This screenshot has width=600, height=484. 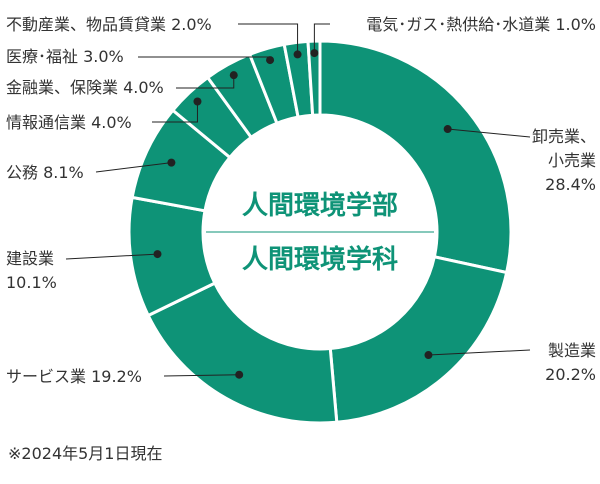 What do you see at coordinates (69, 122) in the screenshot?
I see `slice-label-5: 情報通信業 4.0%` at bounding box center [69, 122].